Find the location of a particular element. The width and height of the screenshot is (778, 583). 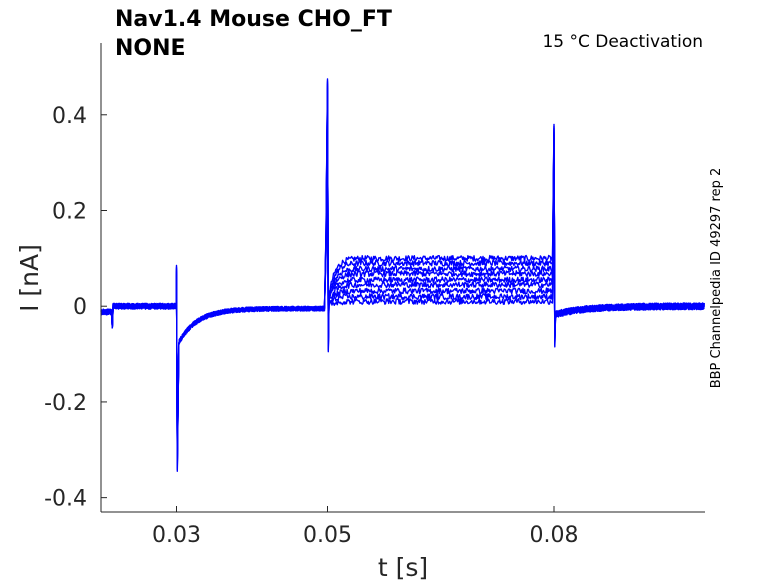

chart-title-line-2: NONE is located at coordinates (150, 48).